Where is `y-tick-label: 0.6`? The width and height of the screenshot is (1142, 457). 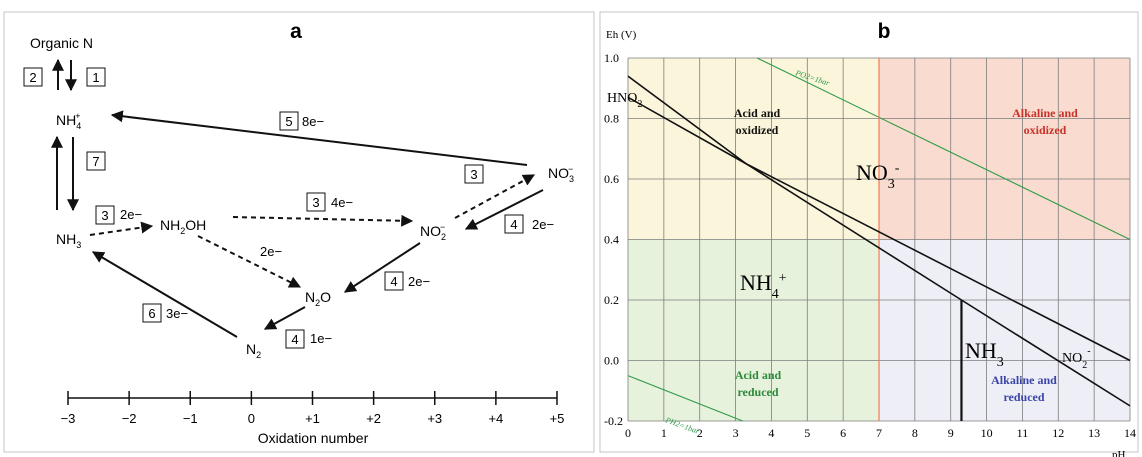
y-tick-label: 0.6 is located at coordinates (611, 179).